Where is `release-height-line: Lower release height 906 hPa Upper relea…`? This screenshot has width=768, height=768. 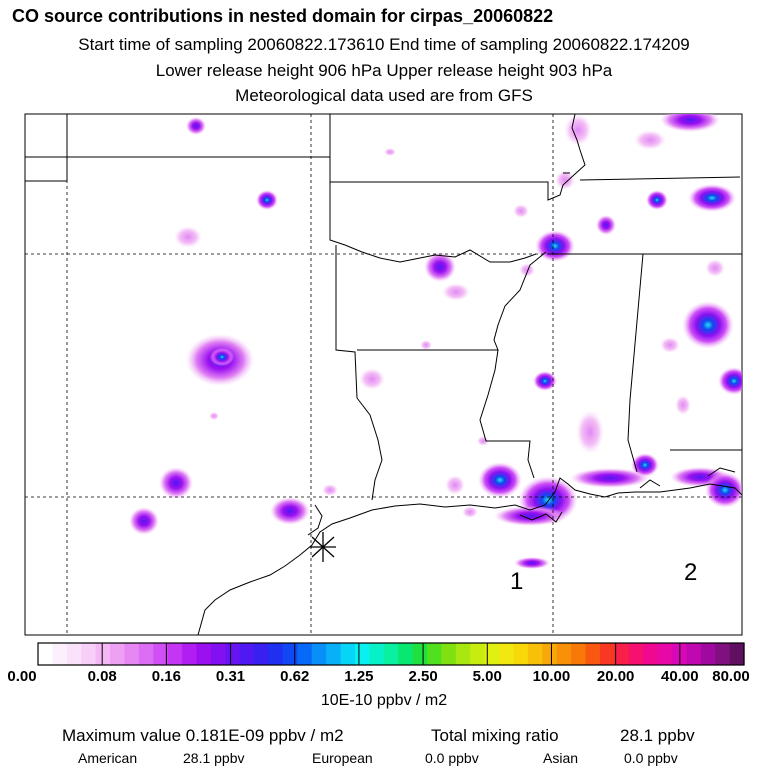
release-height-line: Lower release height 906 hPa Upper relea… is located at coordinates (384, 70).